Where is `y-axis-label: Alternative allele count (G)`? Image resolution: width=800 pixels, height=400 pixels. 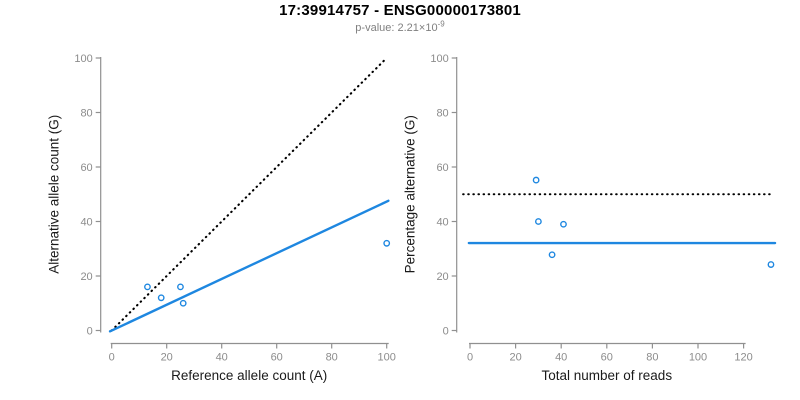
y-axis-label: Alternative allele count (G) is located at coordinates (54, 194).